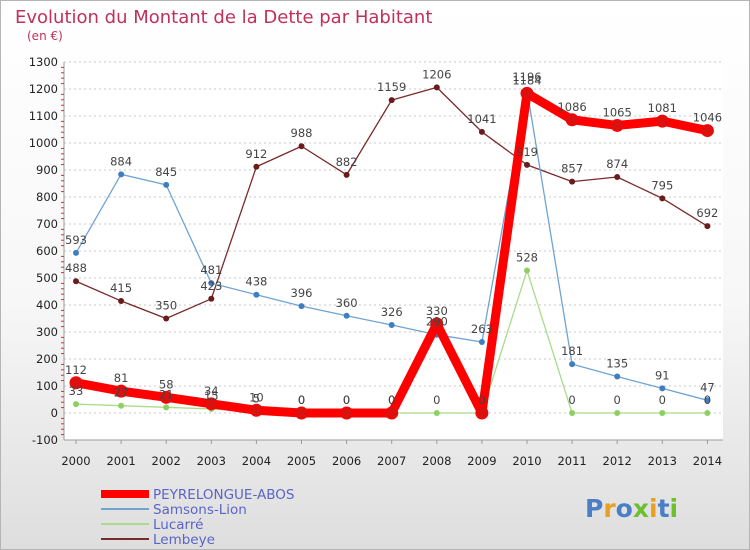 Image resolution: width=750 pixels, height=550 pixels. Describe the element at coordinates (43, 116) in the screenshot. I see `y-tick-label: 1100` at that location.